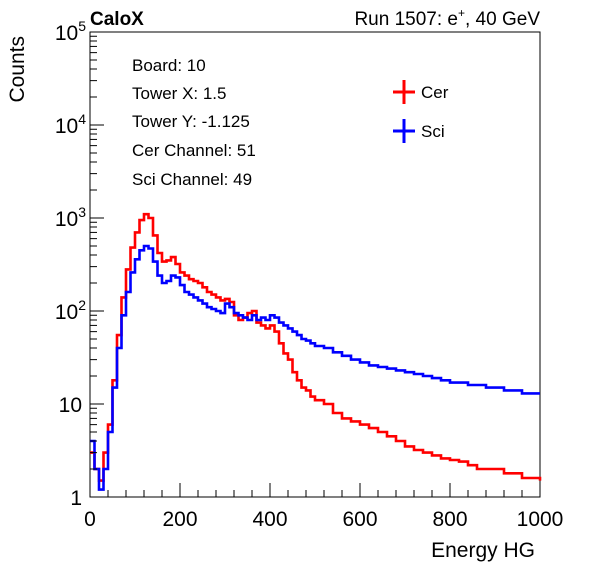 The width and height of the screenshot is (596, 572). I want to click on y-tick-label: 10⁵, so click(70, 31).